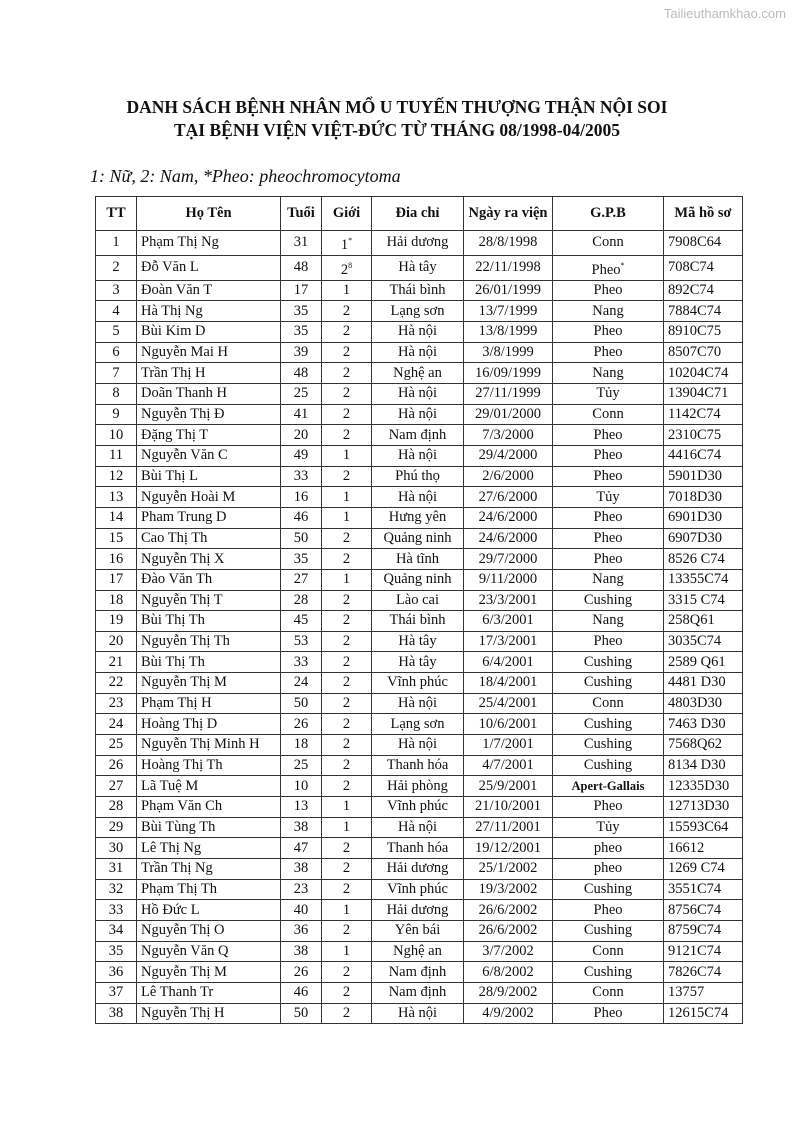 The width and height of the screenshot is (794, 1123). Describe the element at coordinates (301, 351) in the screenshot. I see `cell-text: 39` at that location.